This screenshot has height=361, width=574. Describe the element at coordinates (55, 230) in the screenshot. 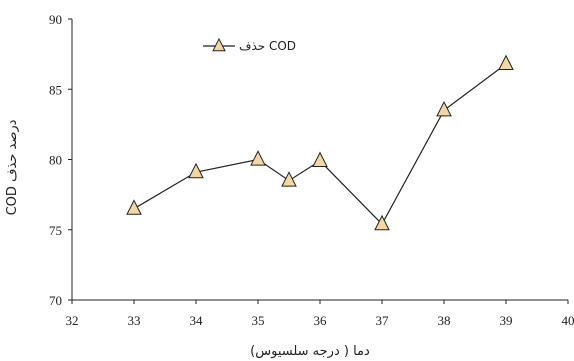

I see `y-tick-label: 75` at that location.